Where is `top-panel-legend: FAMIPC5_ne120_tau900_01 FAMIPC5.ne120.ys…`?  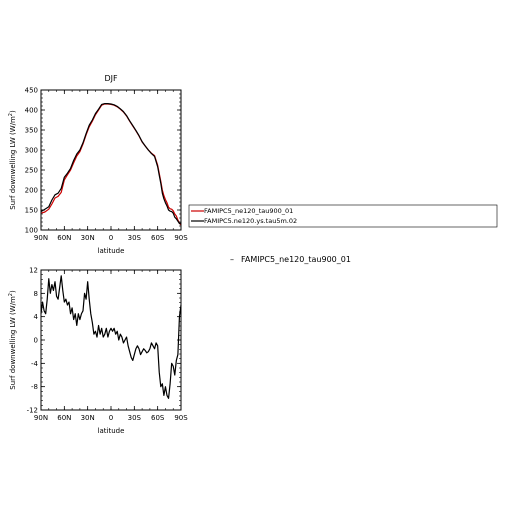
top-panel-legend: FAMIPC5_ne120_tau900_01 FAMIPC5.ne120.ys… is located at coordinates (343, 216).